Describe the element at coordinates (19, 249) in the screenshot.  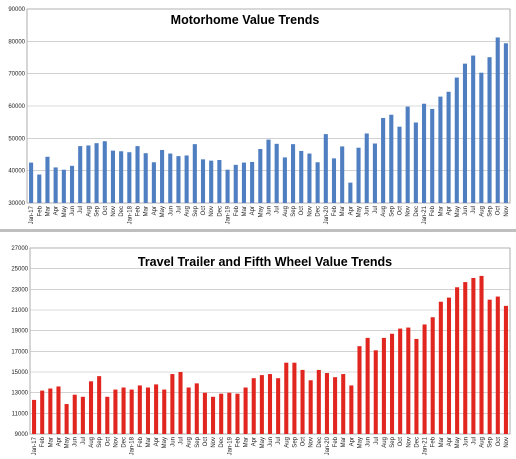
I see `trailer-y-tick-label: 27000` at that location.